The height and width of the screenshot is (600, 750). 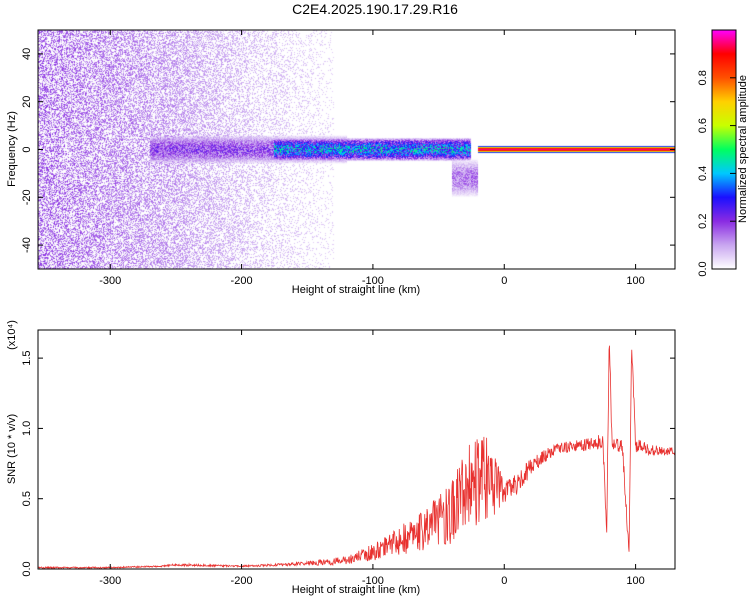 What do you see at coordinates (27, 498) in the screenshot?
I see `y-tick-label: 0.5` at bounding box center [27, 498].